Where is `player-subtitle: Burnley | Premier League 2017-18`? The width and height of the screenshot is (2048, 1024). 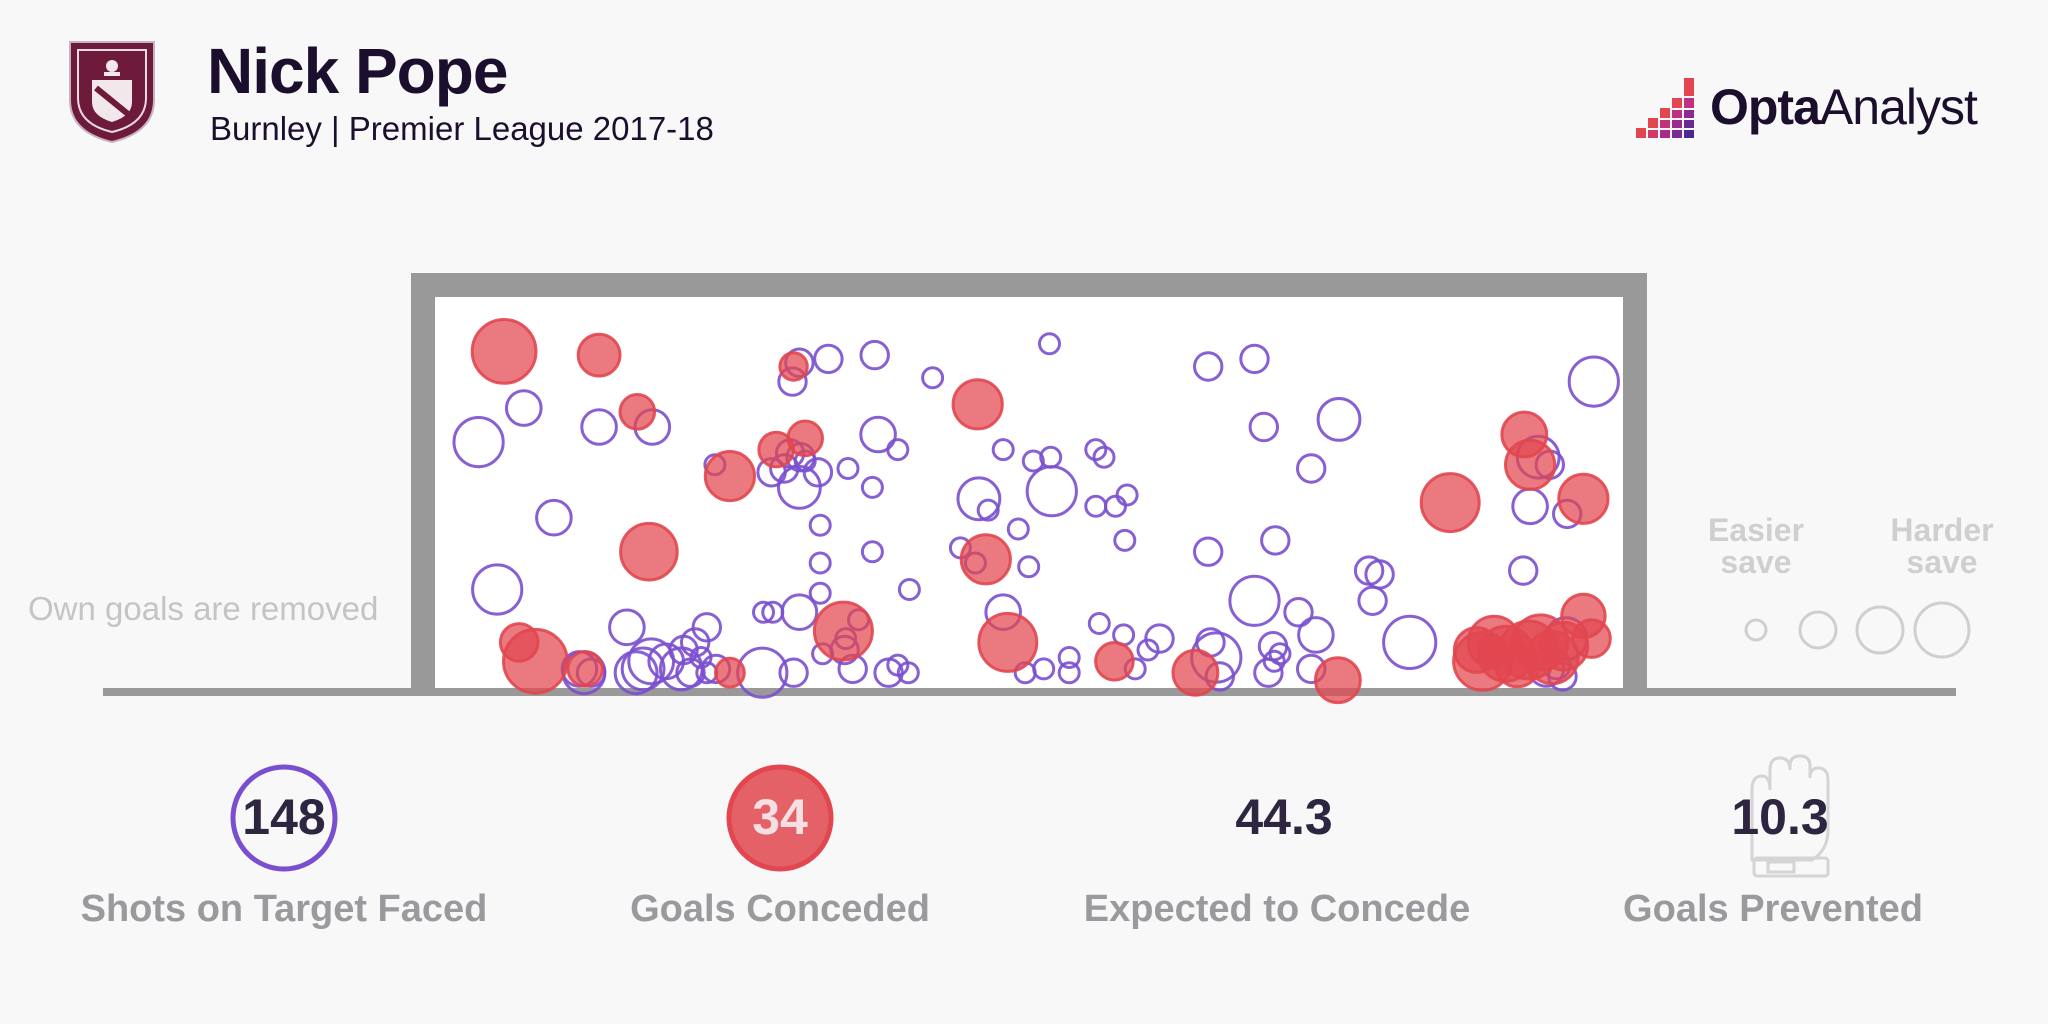 player-subtitle: Burnley | Premier League 2017-18 is located at coordinates (462, 128).